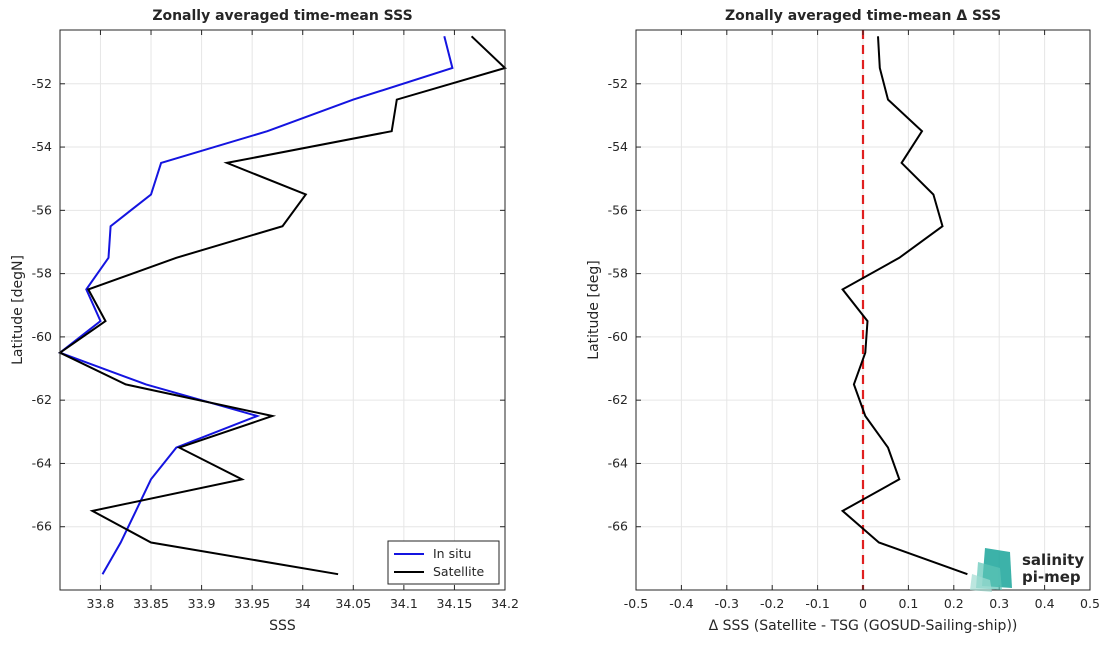  What do you see at coordinates (681, 603) in the screenshot?
I see `x-tick-label: -0.4` at bounding box center [681, 603].